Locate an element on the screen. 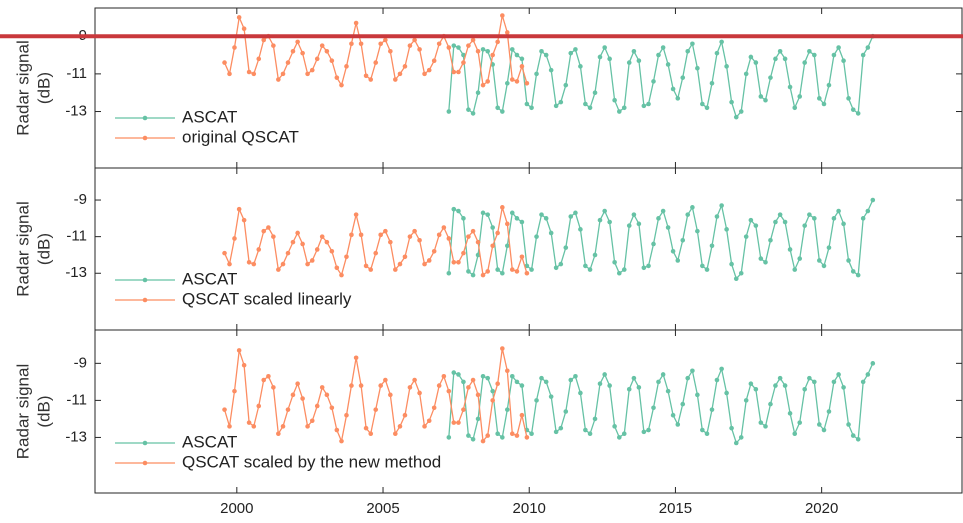 The image size is (963, 523). series-line is located at coordinates (661, 77).